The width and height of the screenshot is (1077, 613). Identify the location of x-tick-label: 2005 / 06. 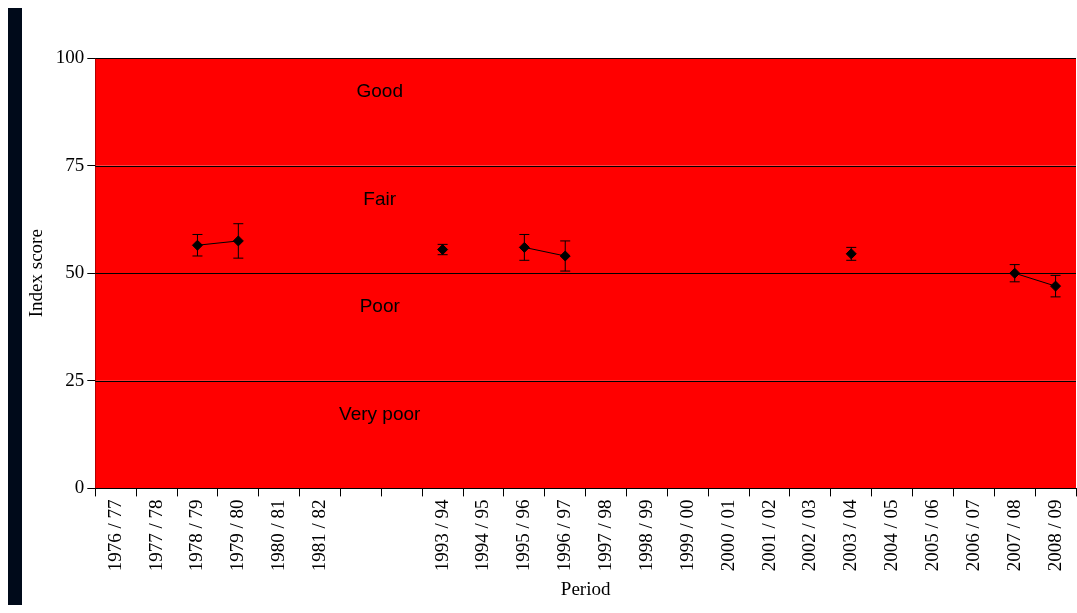
(931, 535).